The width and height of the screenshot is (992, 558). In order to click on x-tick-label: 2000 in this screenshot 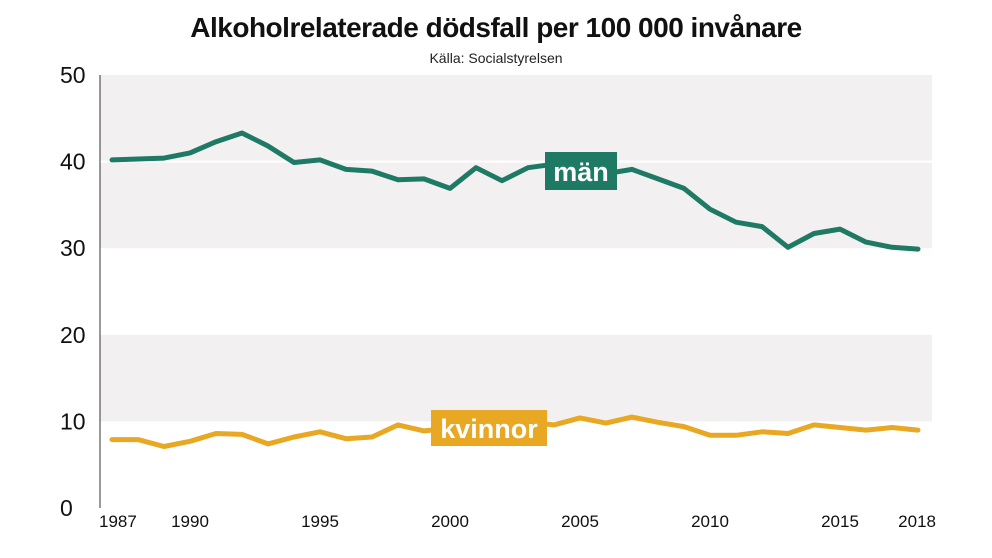, I will do `click(450, 521)`.